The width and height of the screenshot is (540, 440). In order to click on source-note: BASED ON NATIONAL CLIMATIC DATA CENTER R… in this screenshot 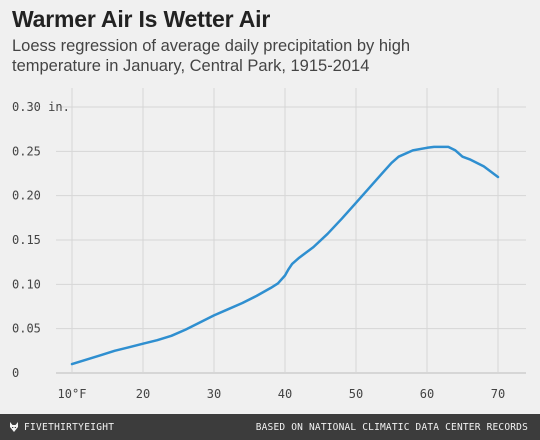, I will do `click(391, 427)`.